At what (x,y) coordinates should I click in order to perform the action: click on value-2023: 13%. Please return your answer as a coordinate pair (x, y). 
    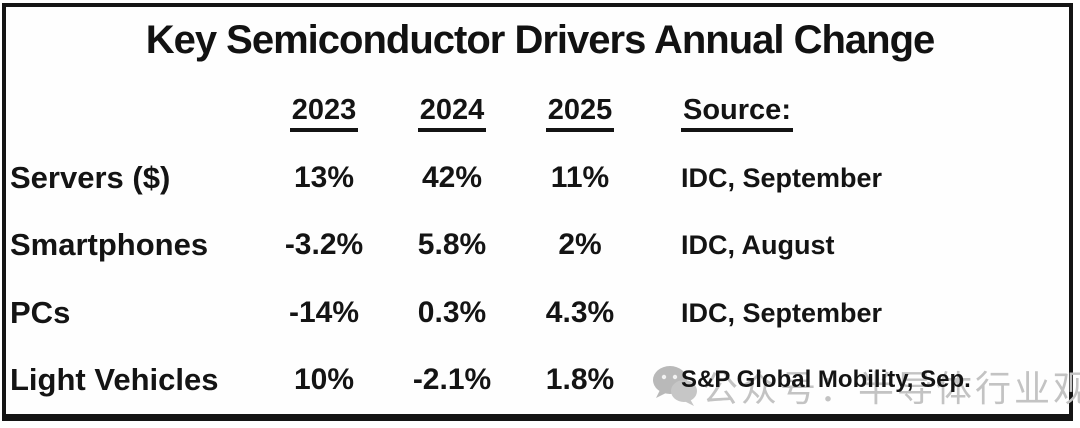
    Looking at the image, I should click on (324, 177).